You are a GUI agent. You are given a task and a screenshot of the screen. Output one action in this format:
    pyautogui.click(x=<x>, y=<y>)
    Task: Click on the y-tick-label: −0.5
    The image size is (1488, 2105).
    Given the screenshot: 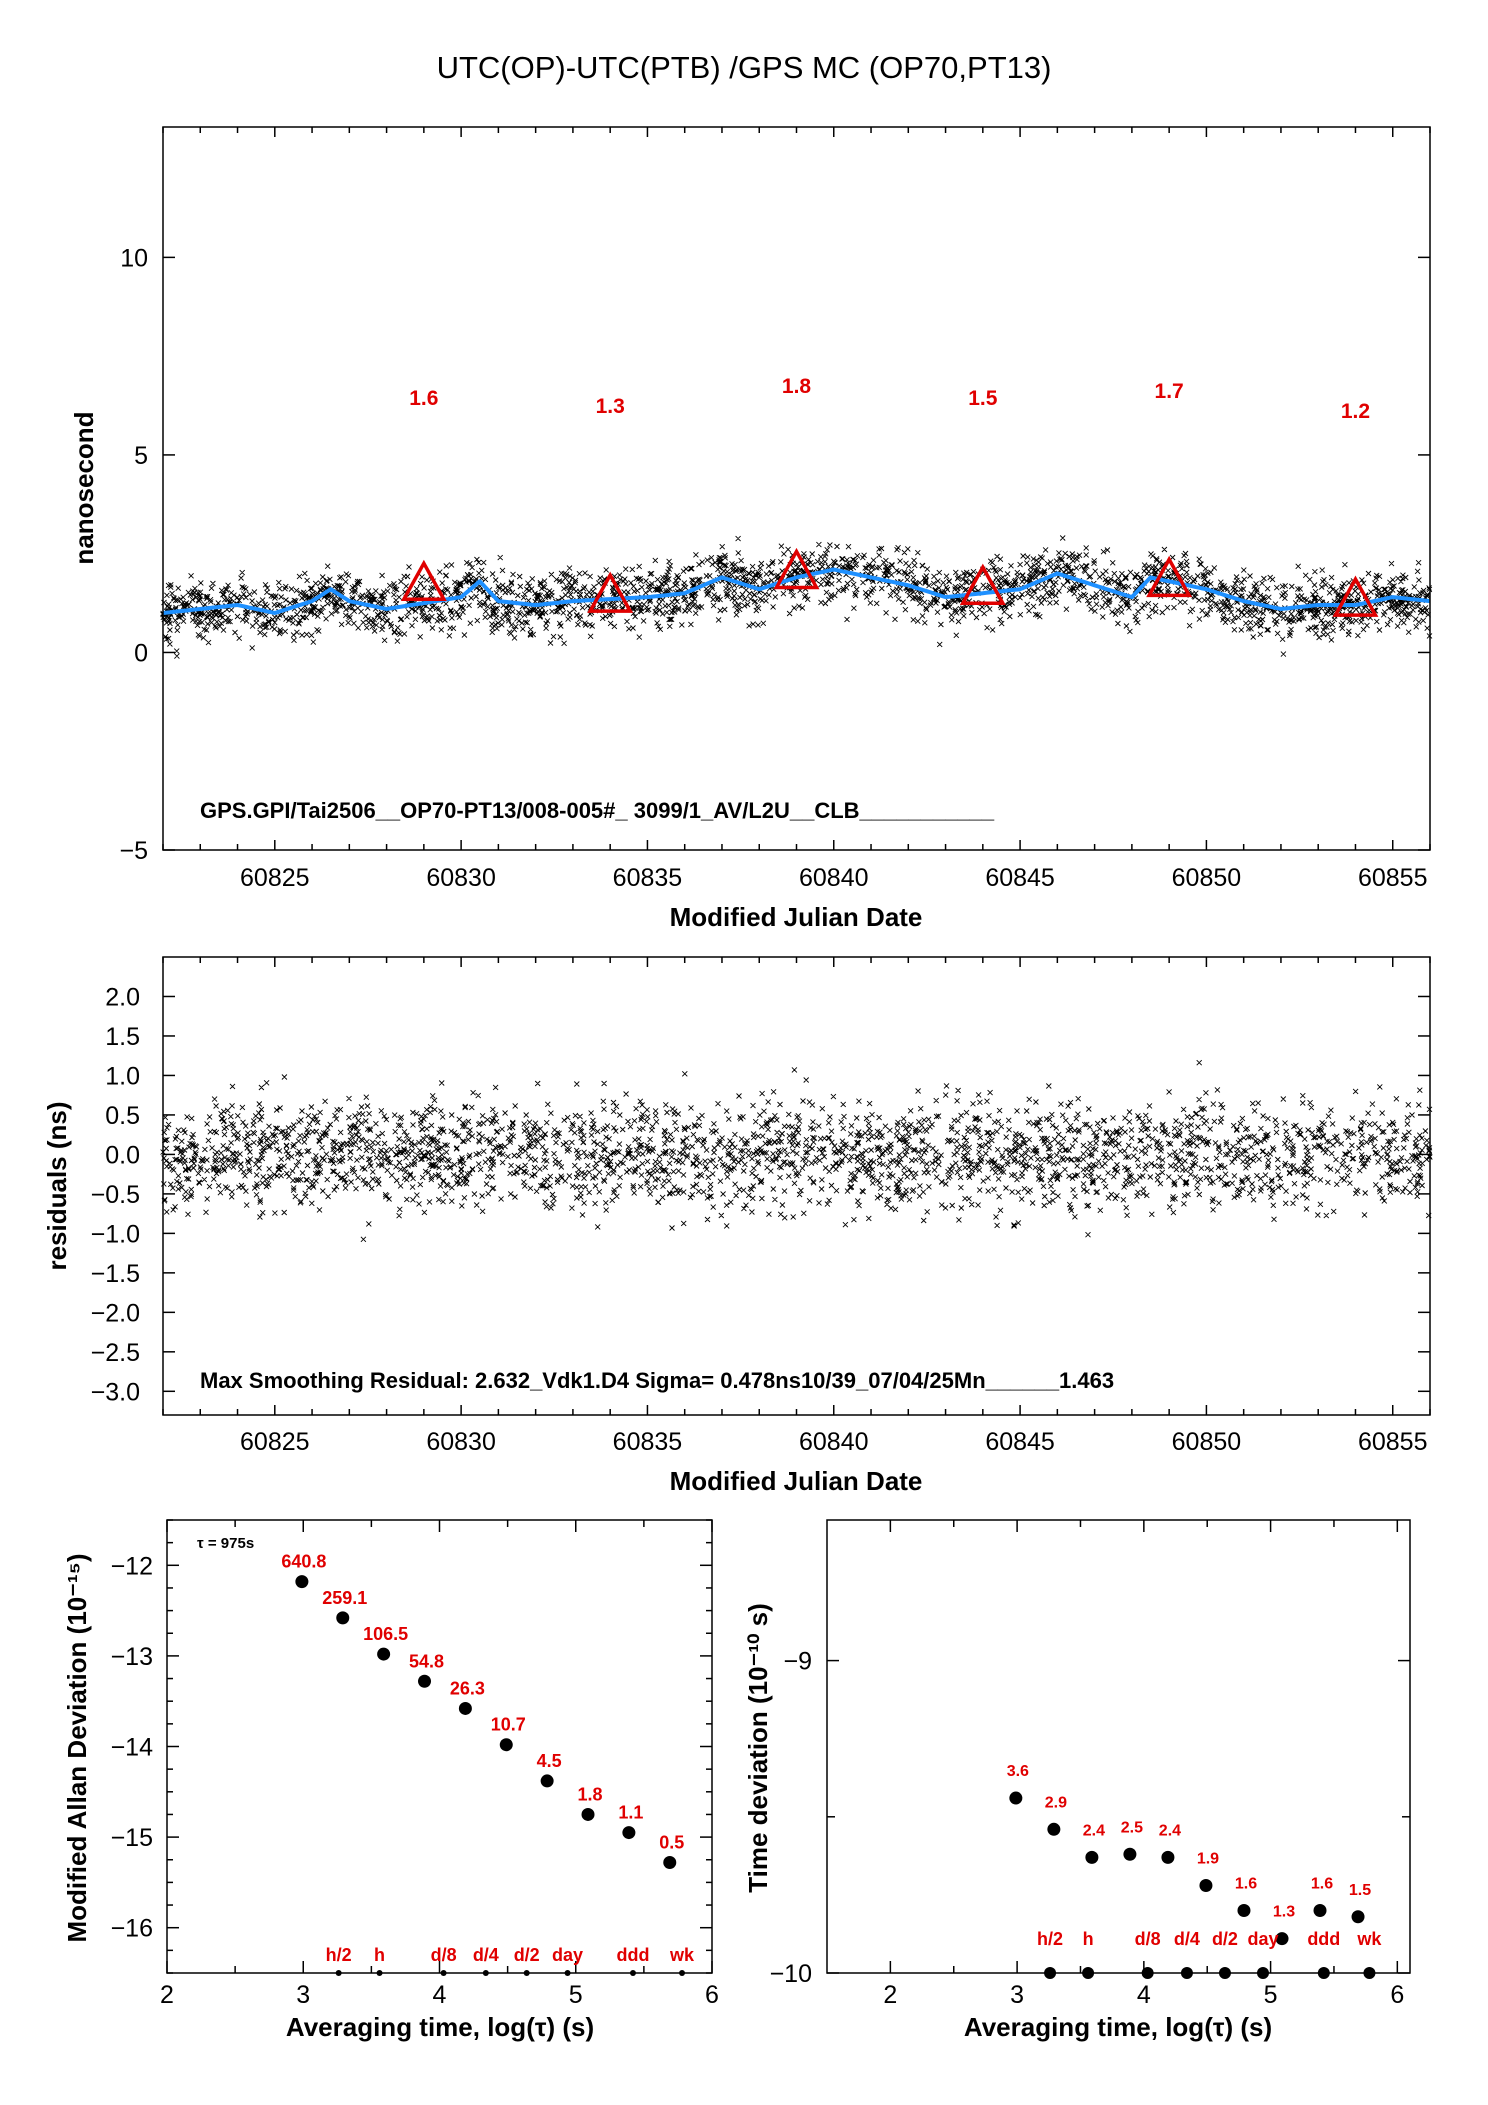 What is the action you would take?
    pyautogui.click(x=115, y=1195)
    